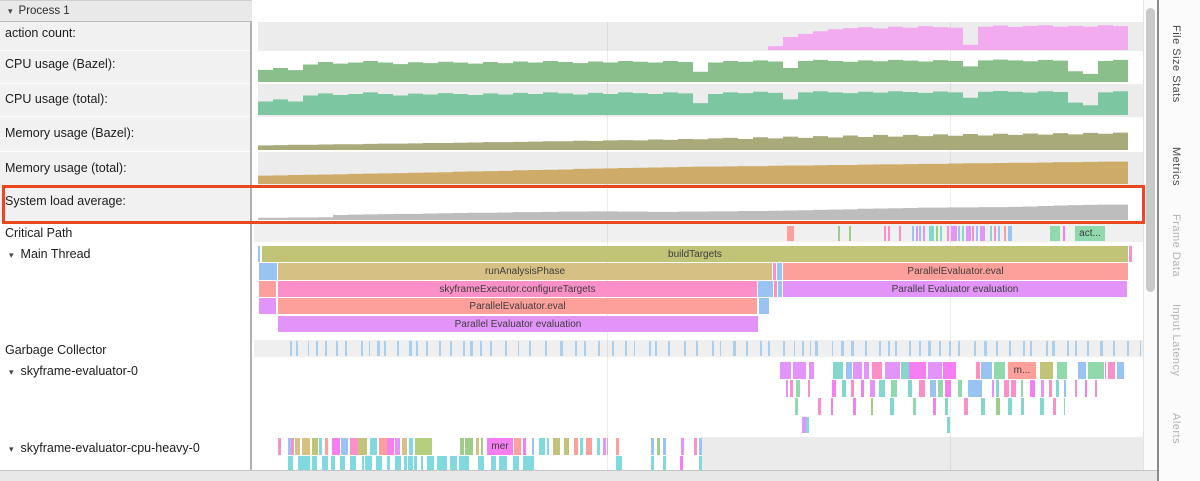 This screenshot has height=481, width=1200. What do you see at coordinates (518, 324) in the screenshot?
I see `timeline-event: Parallel Evaluator evaluation` at bounding box center [518, 324].